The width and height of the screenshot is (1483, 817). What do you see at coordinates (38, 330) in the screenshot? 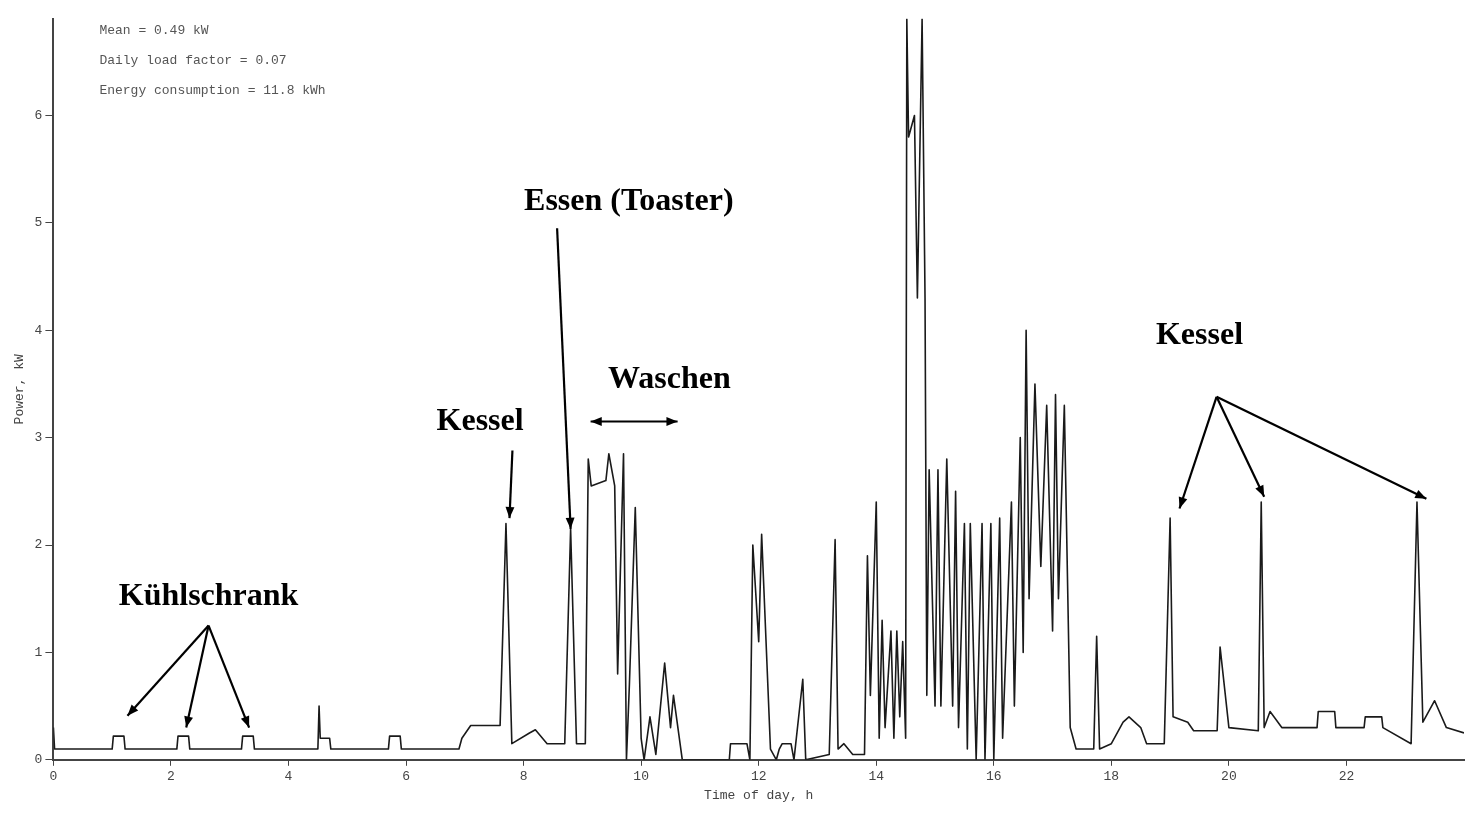
I see `y-tick-label: 4` at bounding box center [38, 330].